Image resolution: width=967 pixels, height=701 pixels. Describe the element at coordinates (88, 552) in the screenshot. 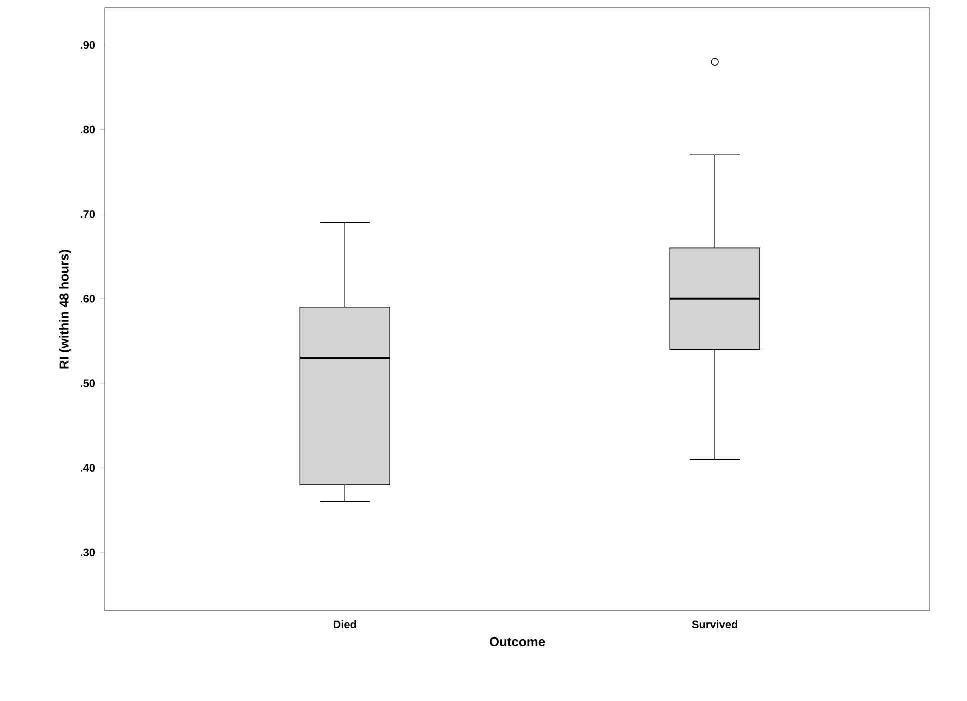

I see `y-tick-label: .30` at that location.